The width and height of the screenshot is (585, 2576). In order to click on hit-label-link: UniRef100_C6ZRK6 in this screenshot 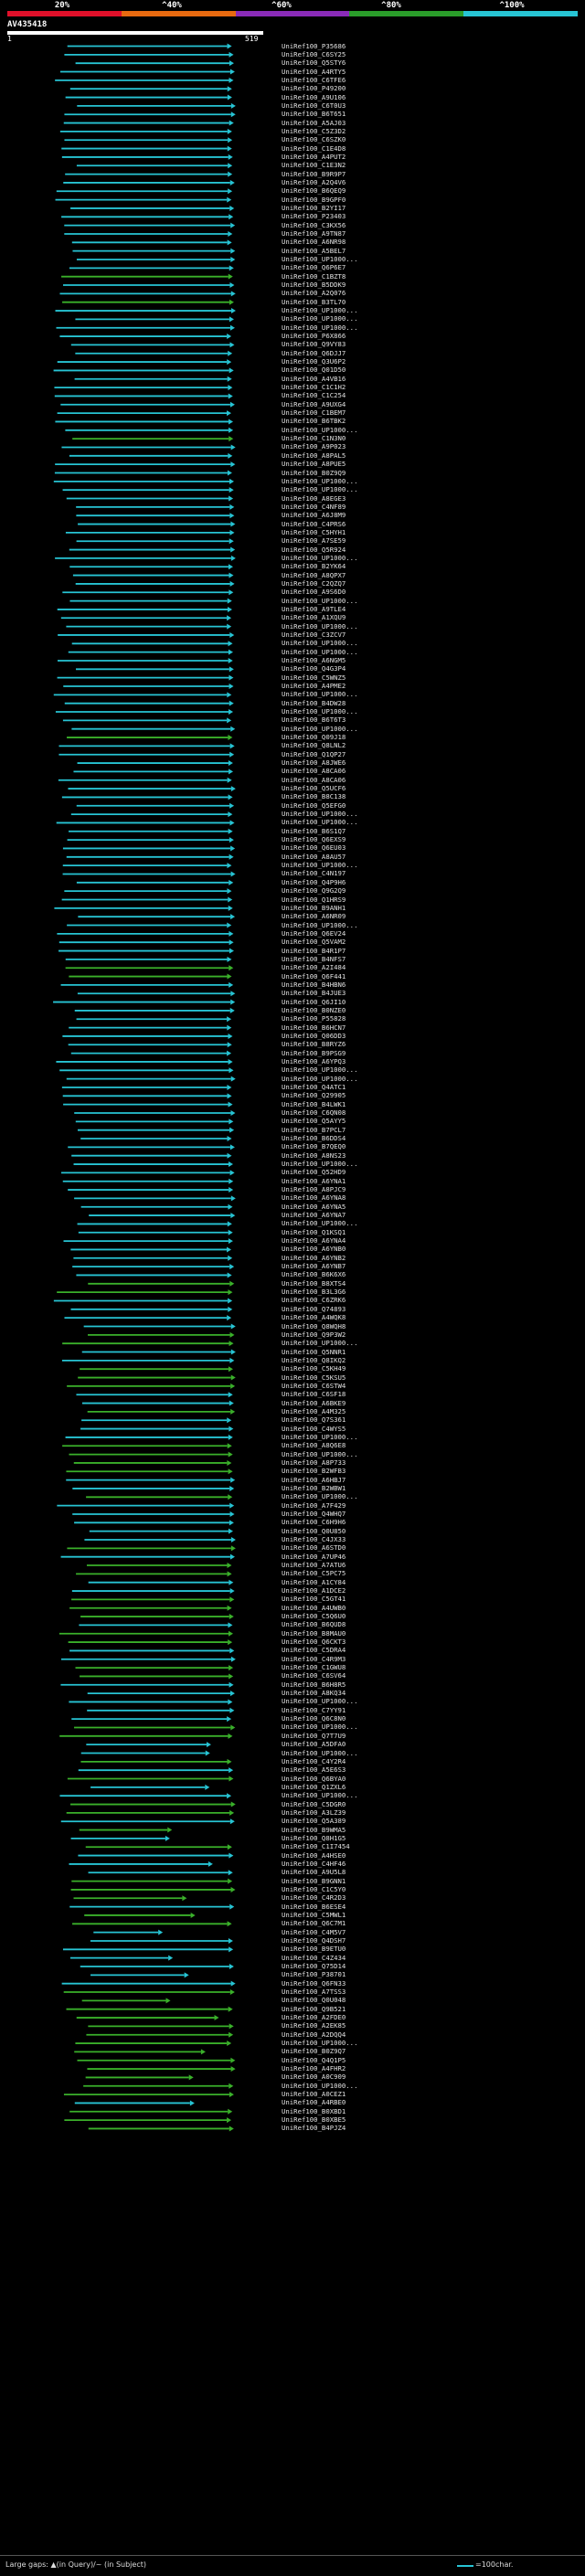, I will do `click(314, 1300)`.